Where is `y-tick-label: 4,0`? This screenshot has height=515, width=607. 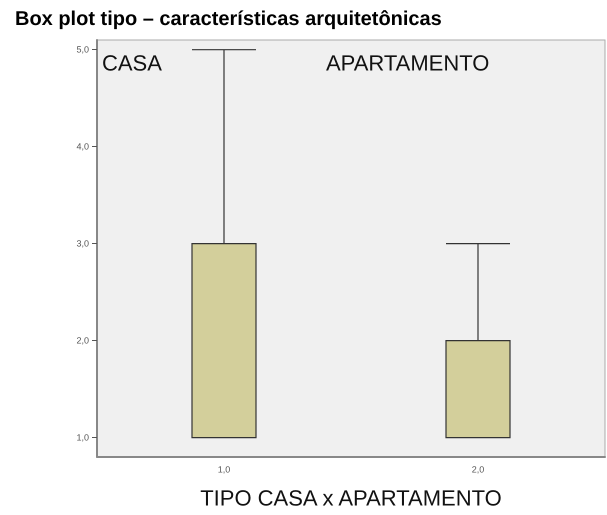
y-tick-label: 4,0 is located at coordinates (82, 147).